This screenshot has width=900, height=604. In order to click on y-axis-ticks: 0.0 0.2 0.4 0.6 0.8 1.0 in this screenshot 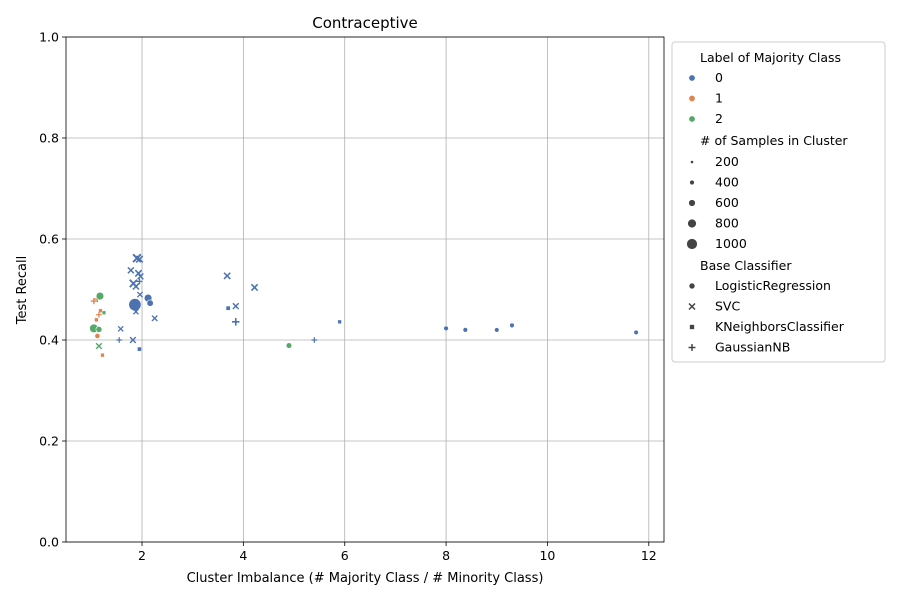, I will do `click(52, 290)`.